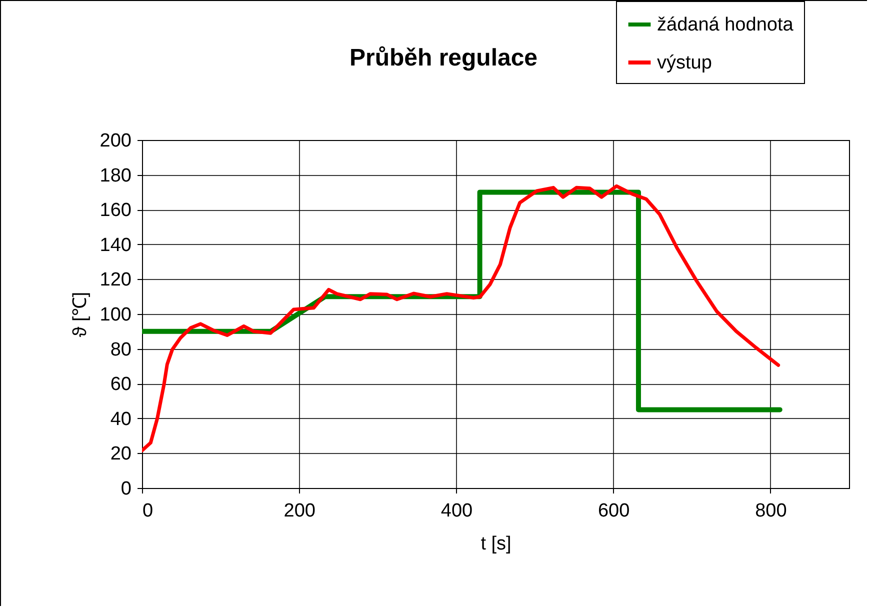  Describe the element at coordinates (614, 511) in the screenshot. I see `x-tick-label: 600` at that location.